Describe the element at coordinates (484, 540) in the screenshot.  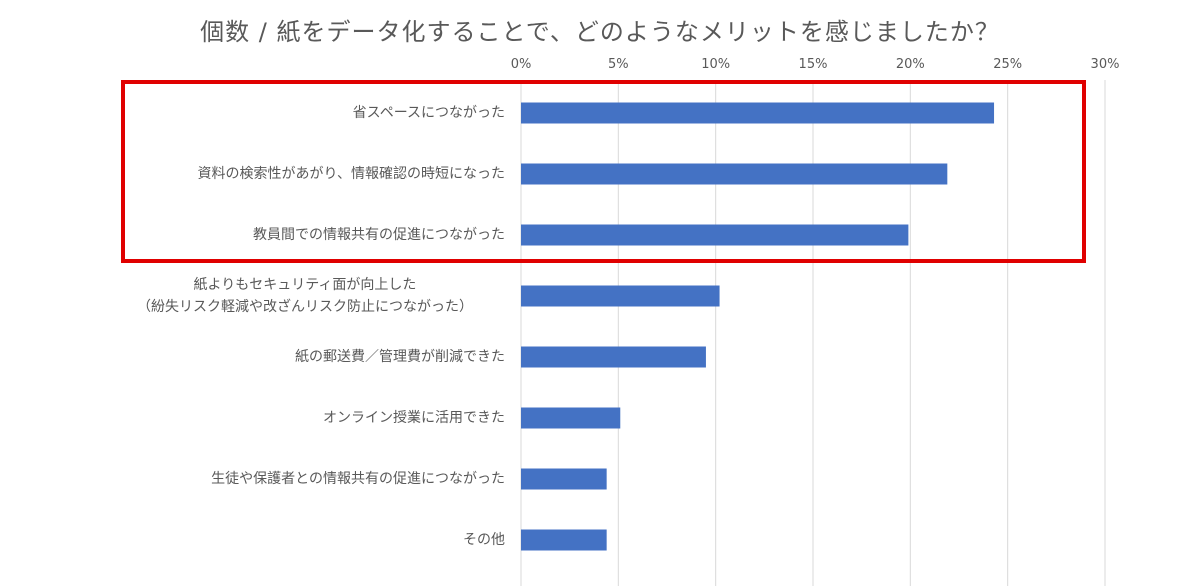
I see `category-label-line: その他` at that location.